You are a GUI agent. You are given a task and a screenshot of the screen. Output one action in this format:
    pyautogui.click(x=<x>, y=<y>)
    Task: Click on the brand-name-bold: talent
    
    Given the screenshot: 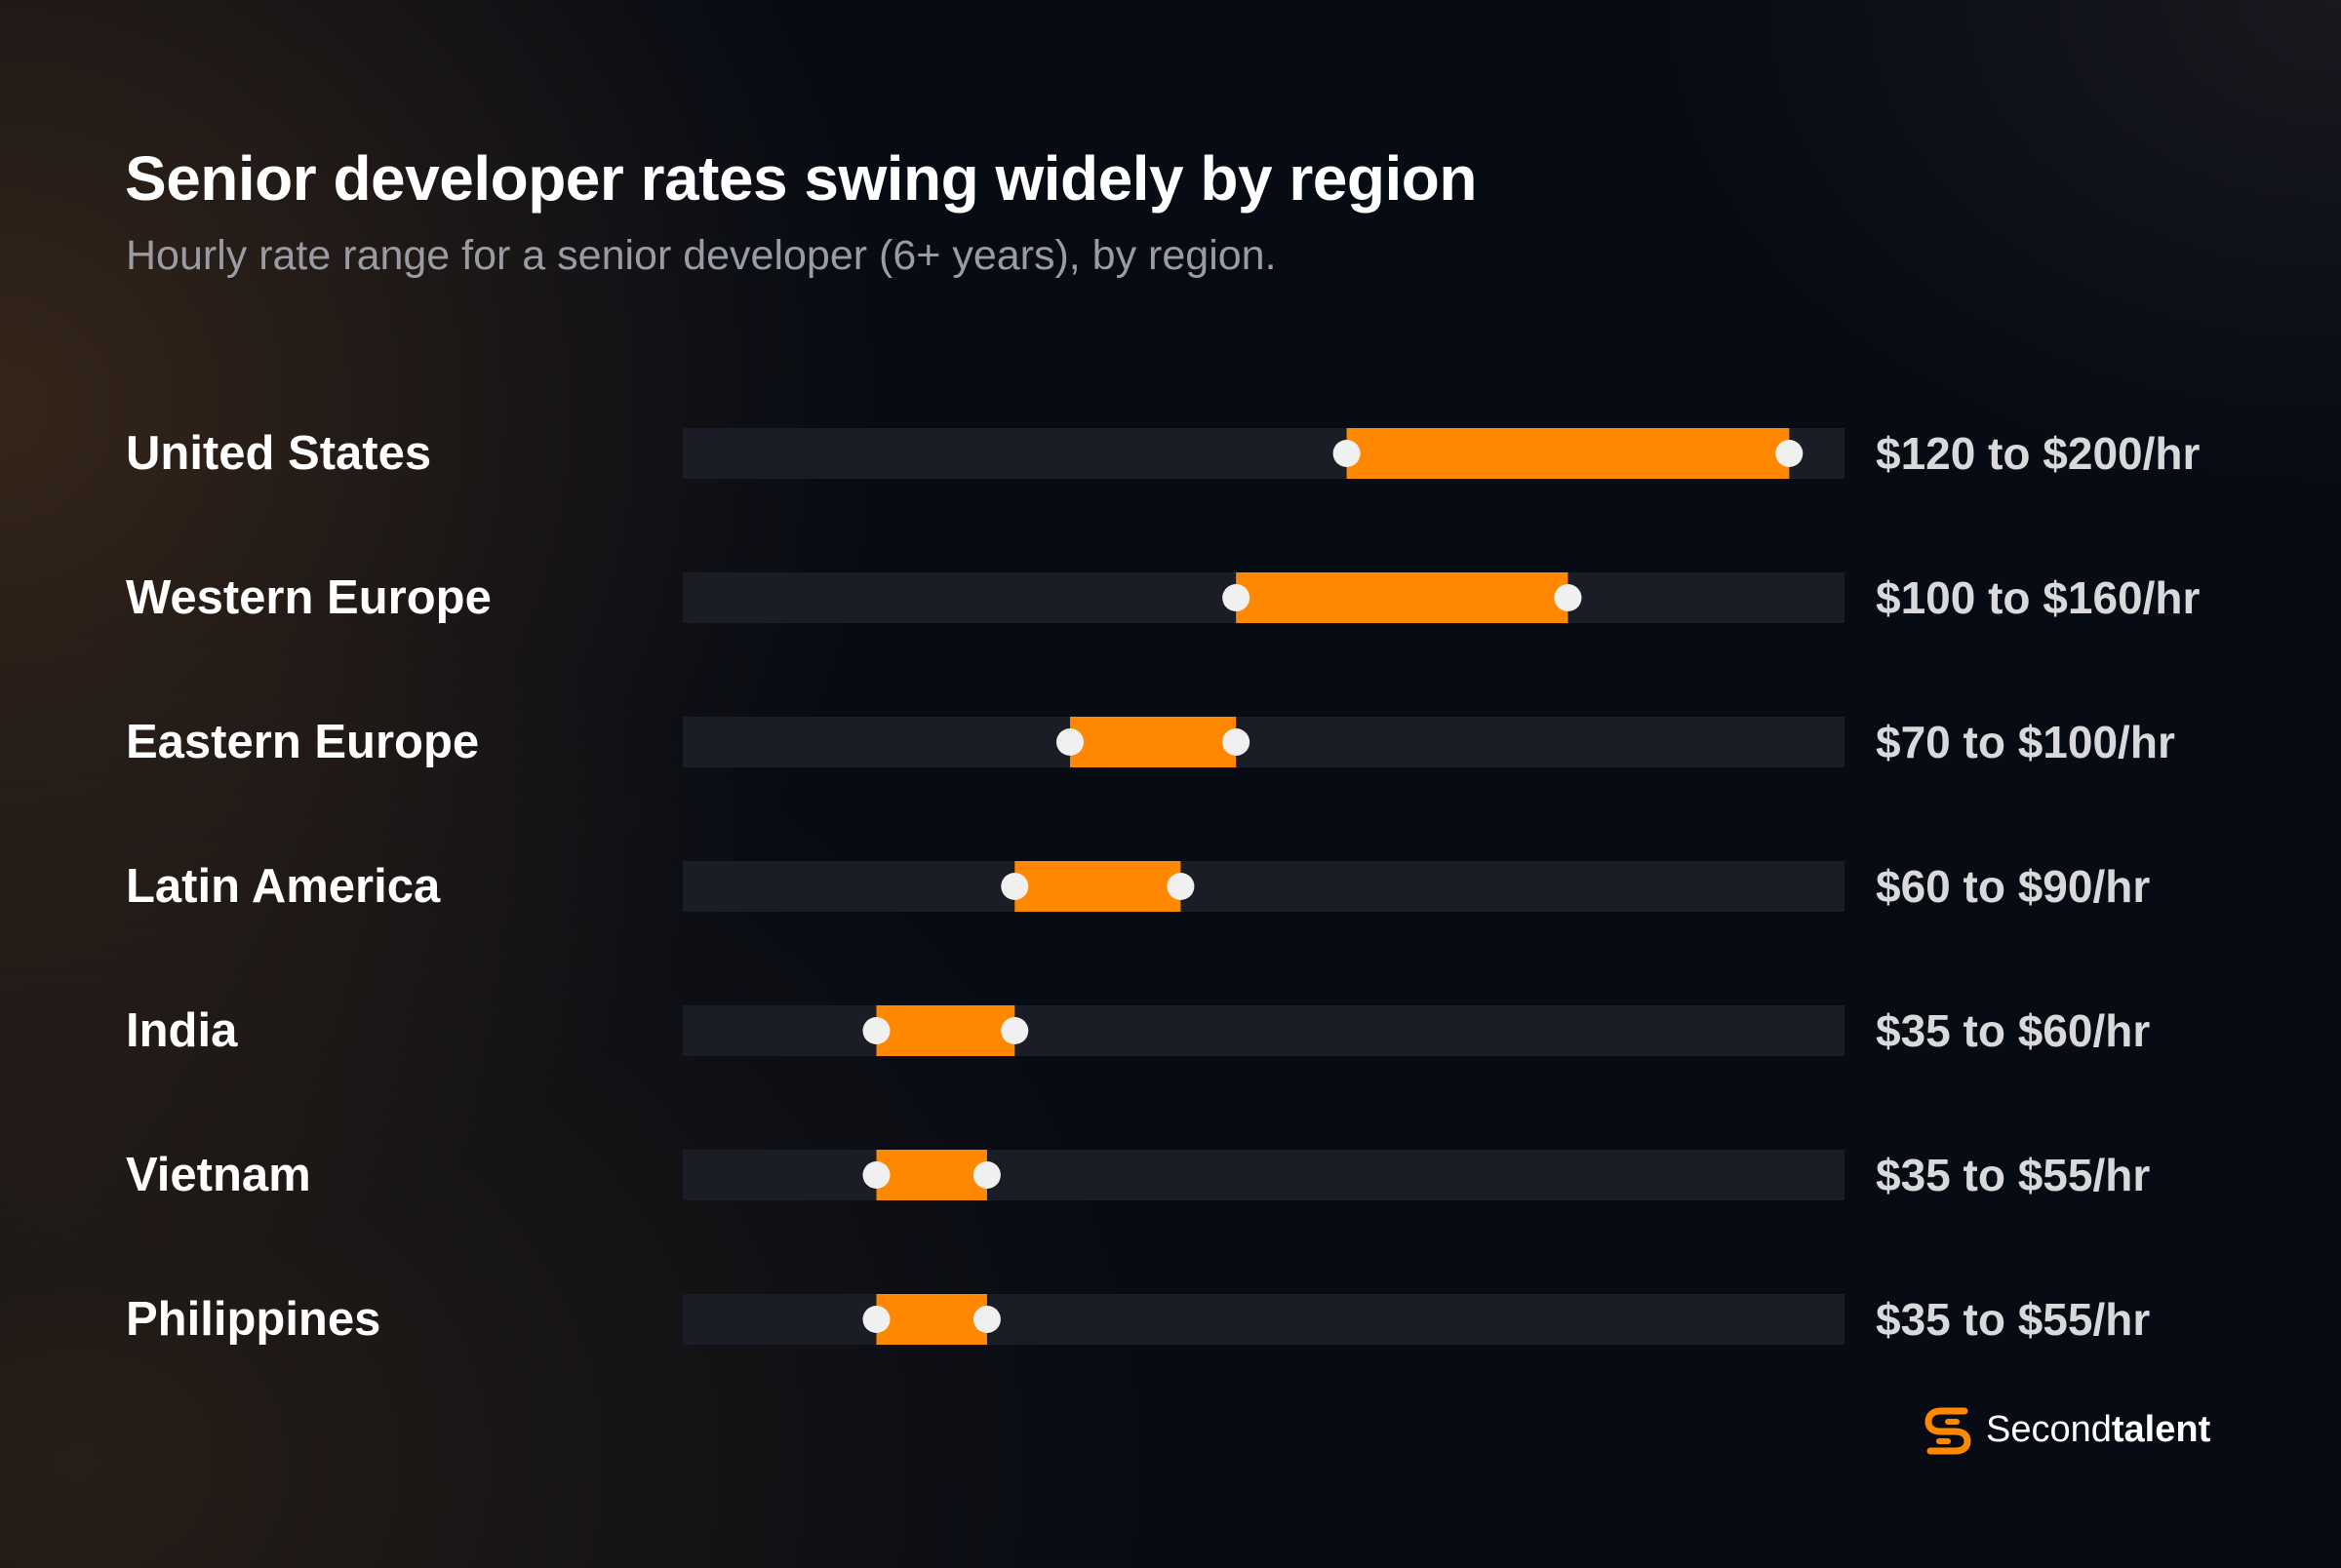 What is the action you would take?
    pyautogui.click(x=2161, y=1429)
    